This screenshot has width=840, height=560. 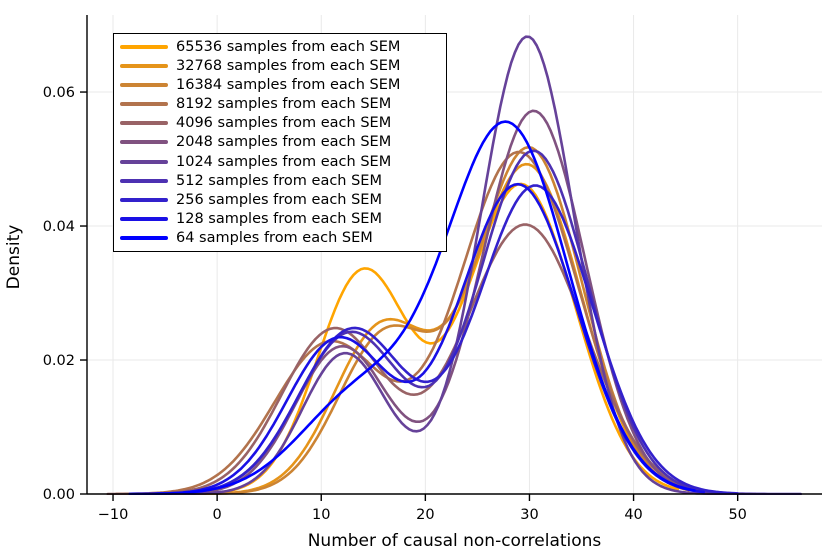 I want to click on legend-label: 1024 samples from each SEM, so click(x=284, y=161).